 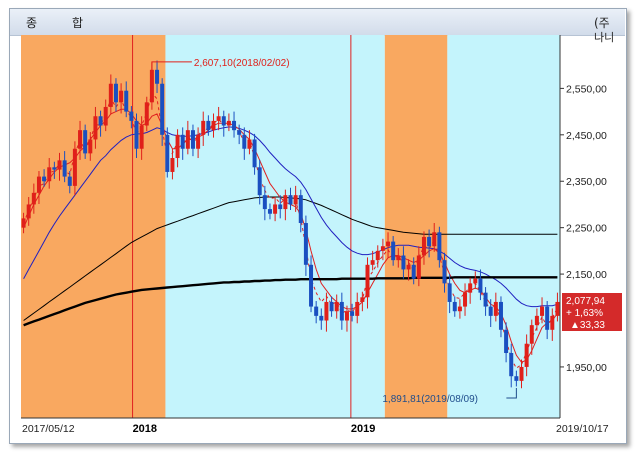 What do you see at coordinates (416, 226) in the screenshot?
I see `shading-band-orange` at bounding box center [416, 226].